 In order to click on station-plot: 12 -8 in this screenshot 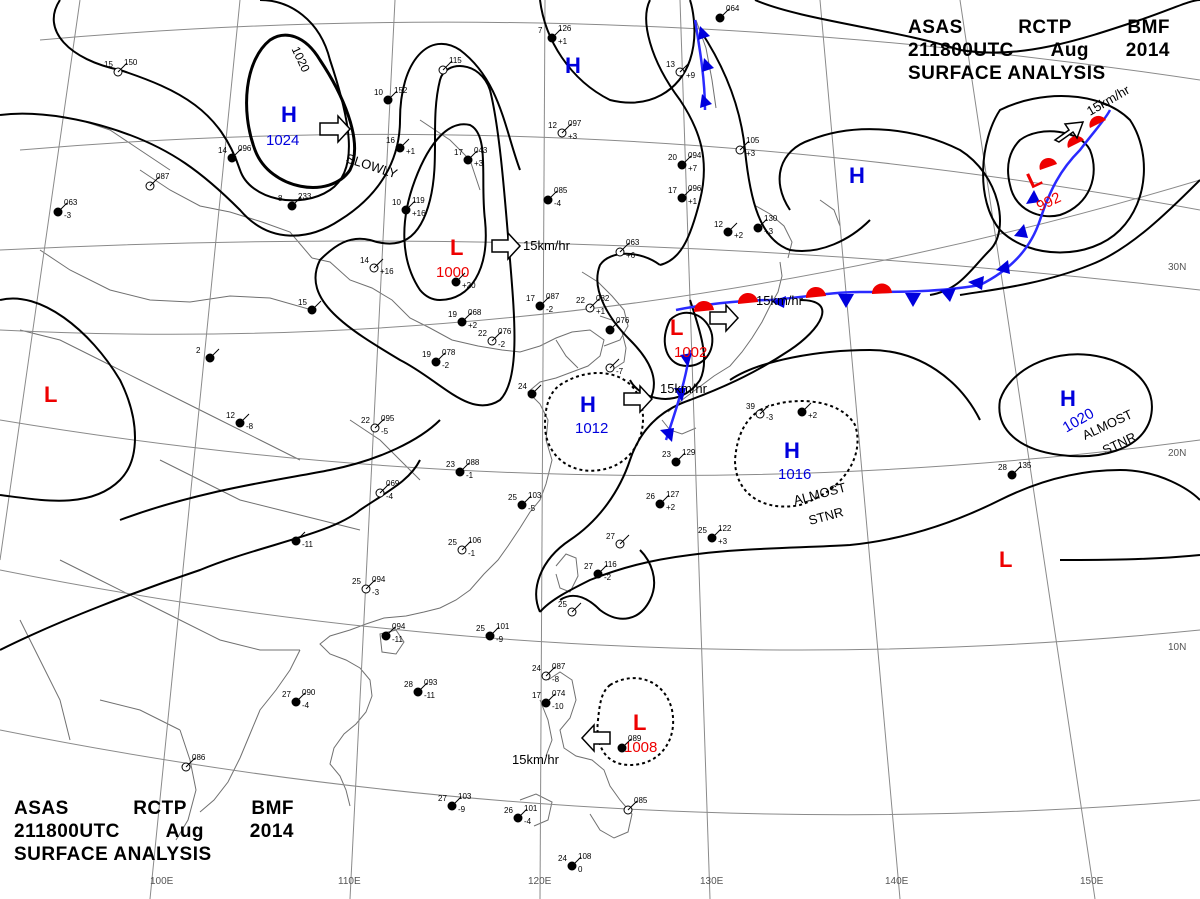, I will do `click(240, 421)`.